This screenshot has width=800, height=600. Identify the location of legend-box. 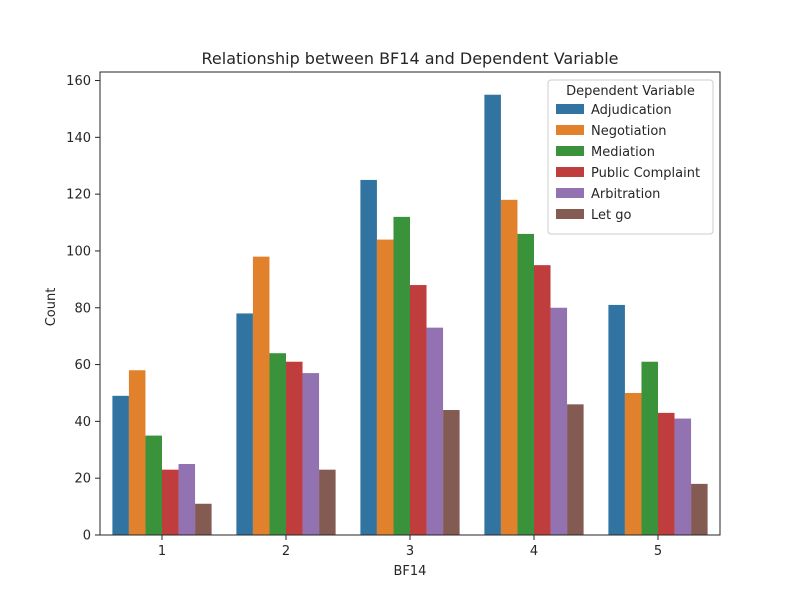
(630, 157).